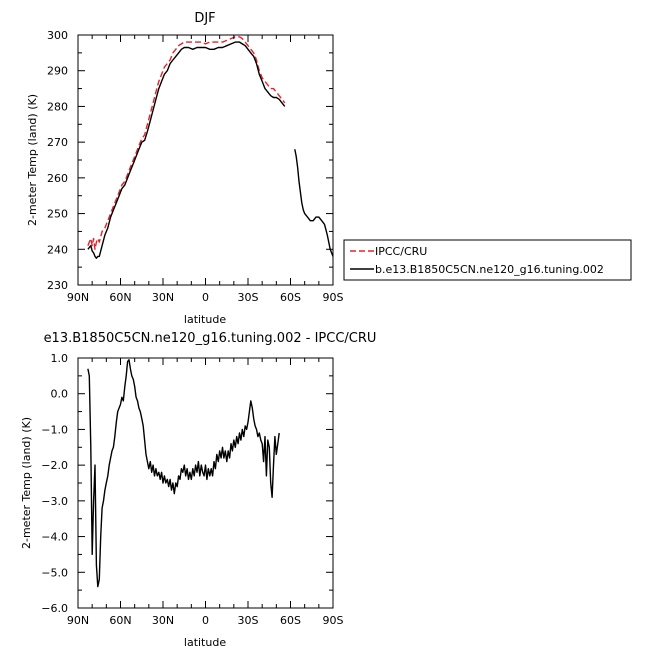 The image size is (656, 656). I want to click on top-x-tick-label: 30S, so click(248, 297).